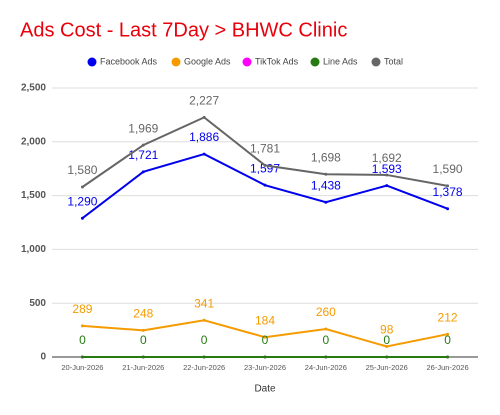 This screenshot has width=500, height=415. I want to click on data-label: 1,698, so click(326, 157).